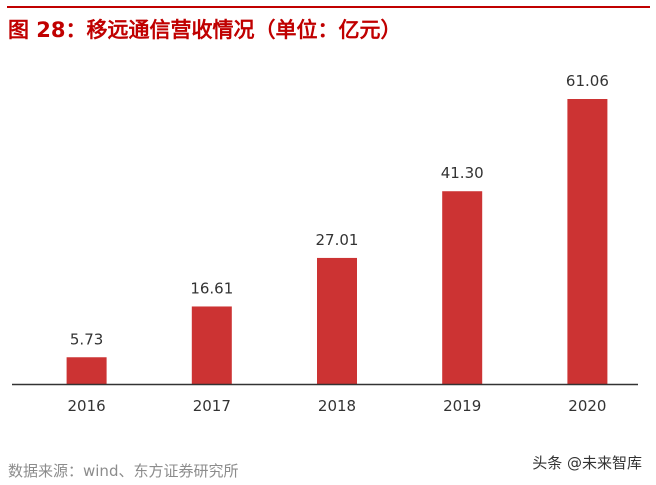  What do you see at coordinates (123, 471) in the screenshot?
I see `source-note: 数据来源：wind、东方证券研究所` at bounding box center [123, 471].